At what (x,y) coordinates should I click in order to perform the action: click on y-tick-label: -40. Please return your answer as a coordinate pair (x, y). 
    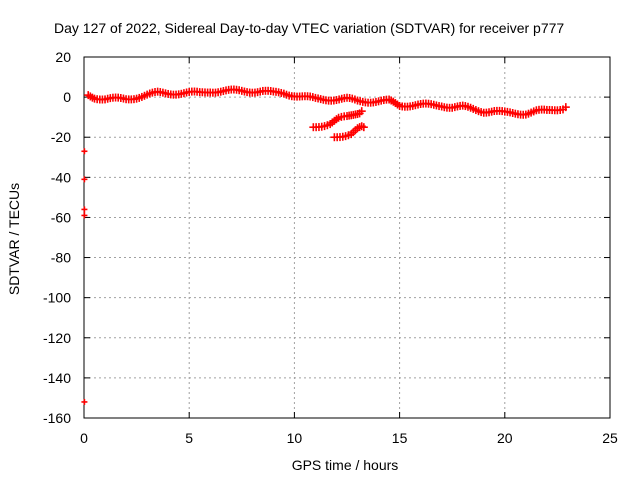
    Looking at the image, I should click on (61, 177).